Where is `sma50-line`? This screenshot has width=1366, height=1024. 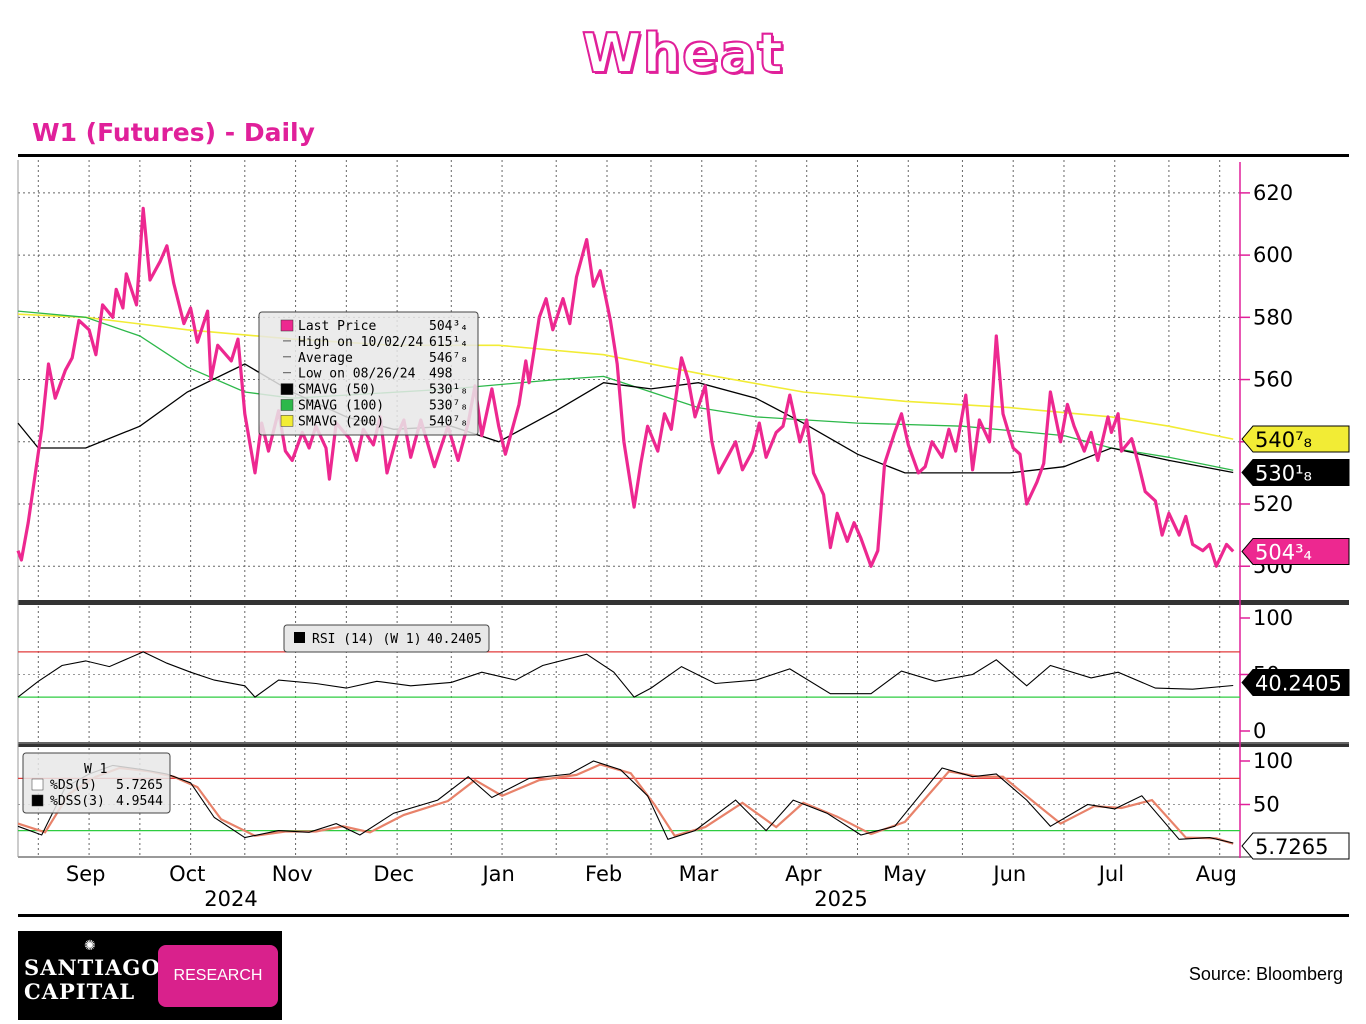
sma50-line is located at coordinates (625, 418).